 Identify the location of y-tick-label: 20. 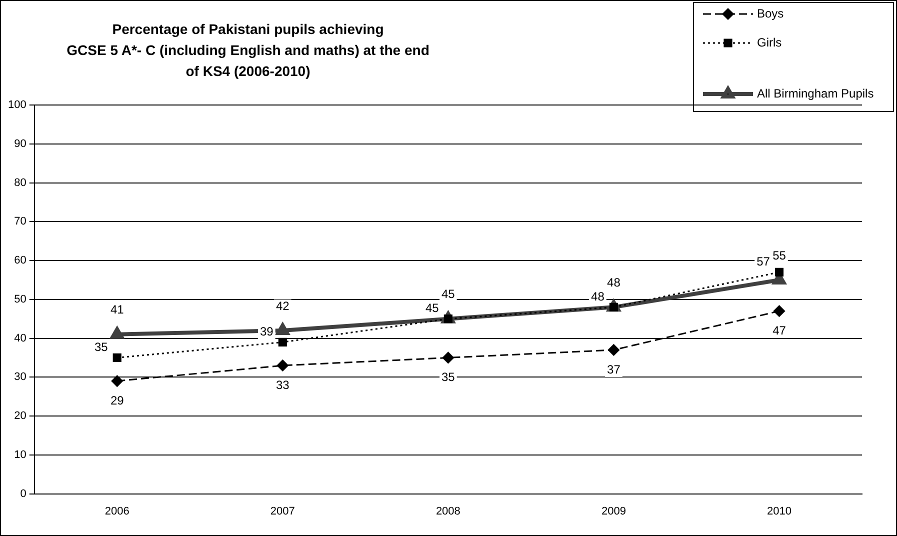
(20, 416).